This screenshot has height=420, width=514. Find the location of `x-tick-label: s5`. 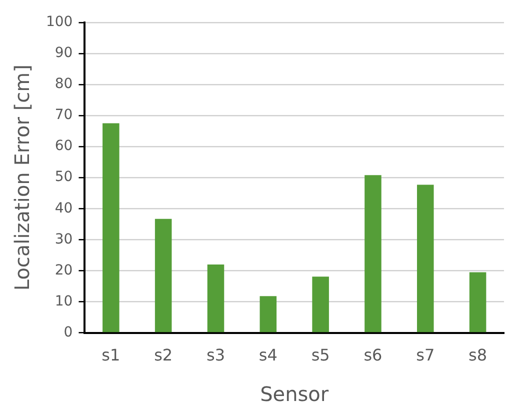

x-tick-label: s5 is located at coordinates (320, 355).